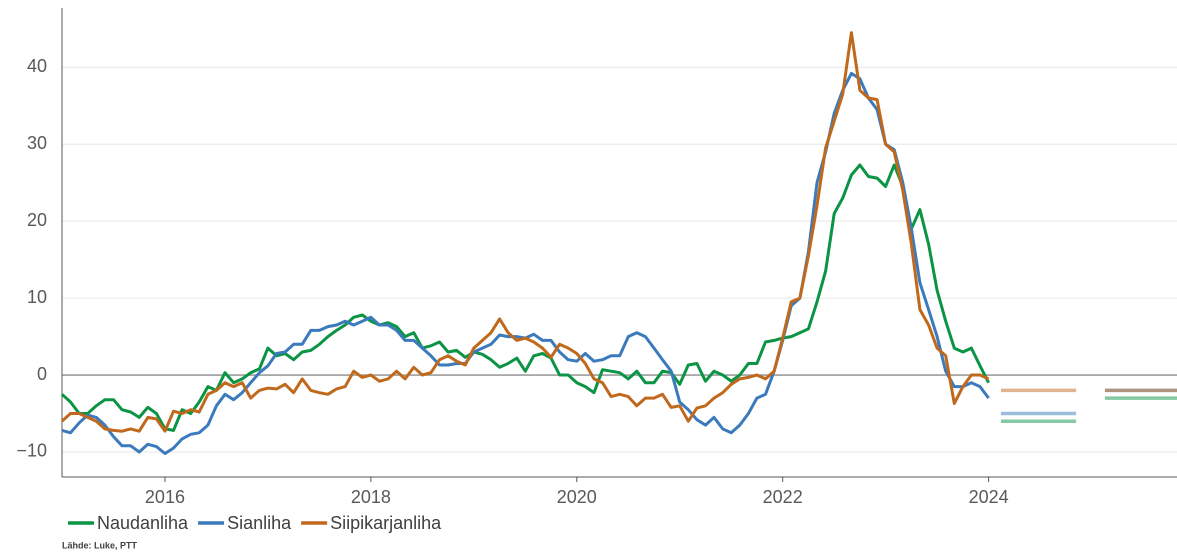 This screenshot has height=555, width=1177. Describe the element at coordinates (386, 523) in the screenshot. I see `legend-label: Siipikarjanliha` at that location.